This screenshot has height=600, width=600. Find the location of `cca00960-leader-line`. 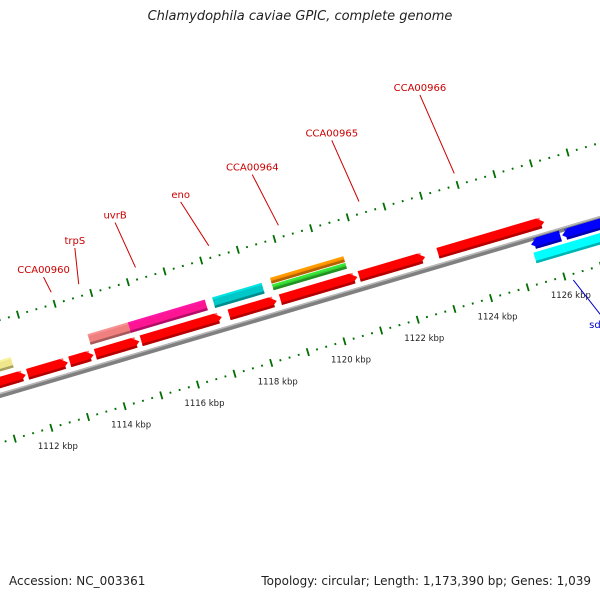

cca00960-leader-line is located at coordinates (47, 284).